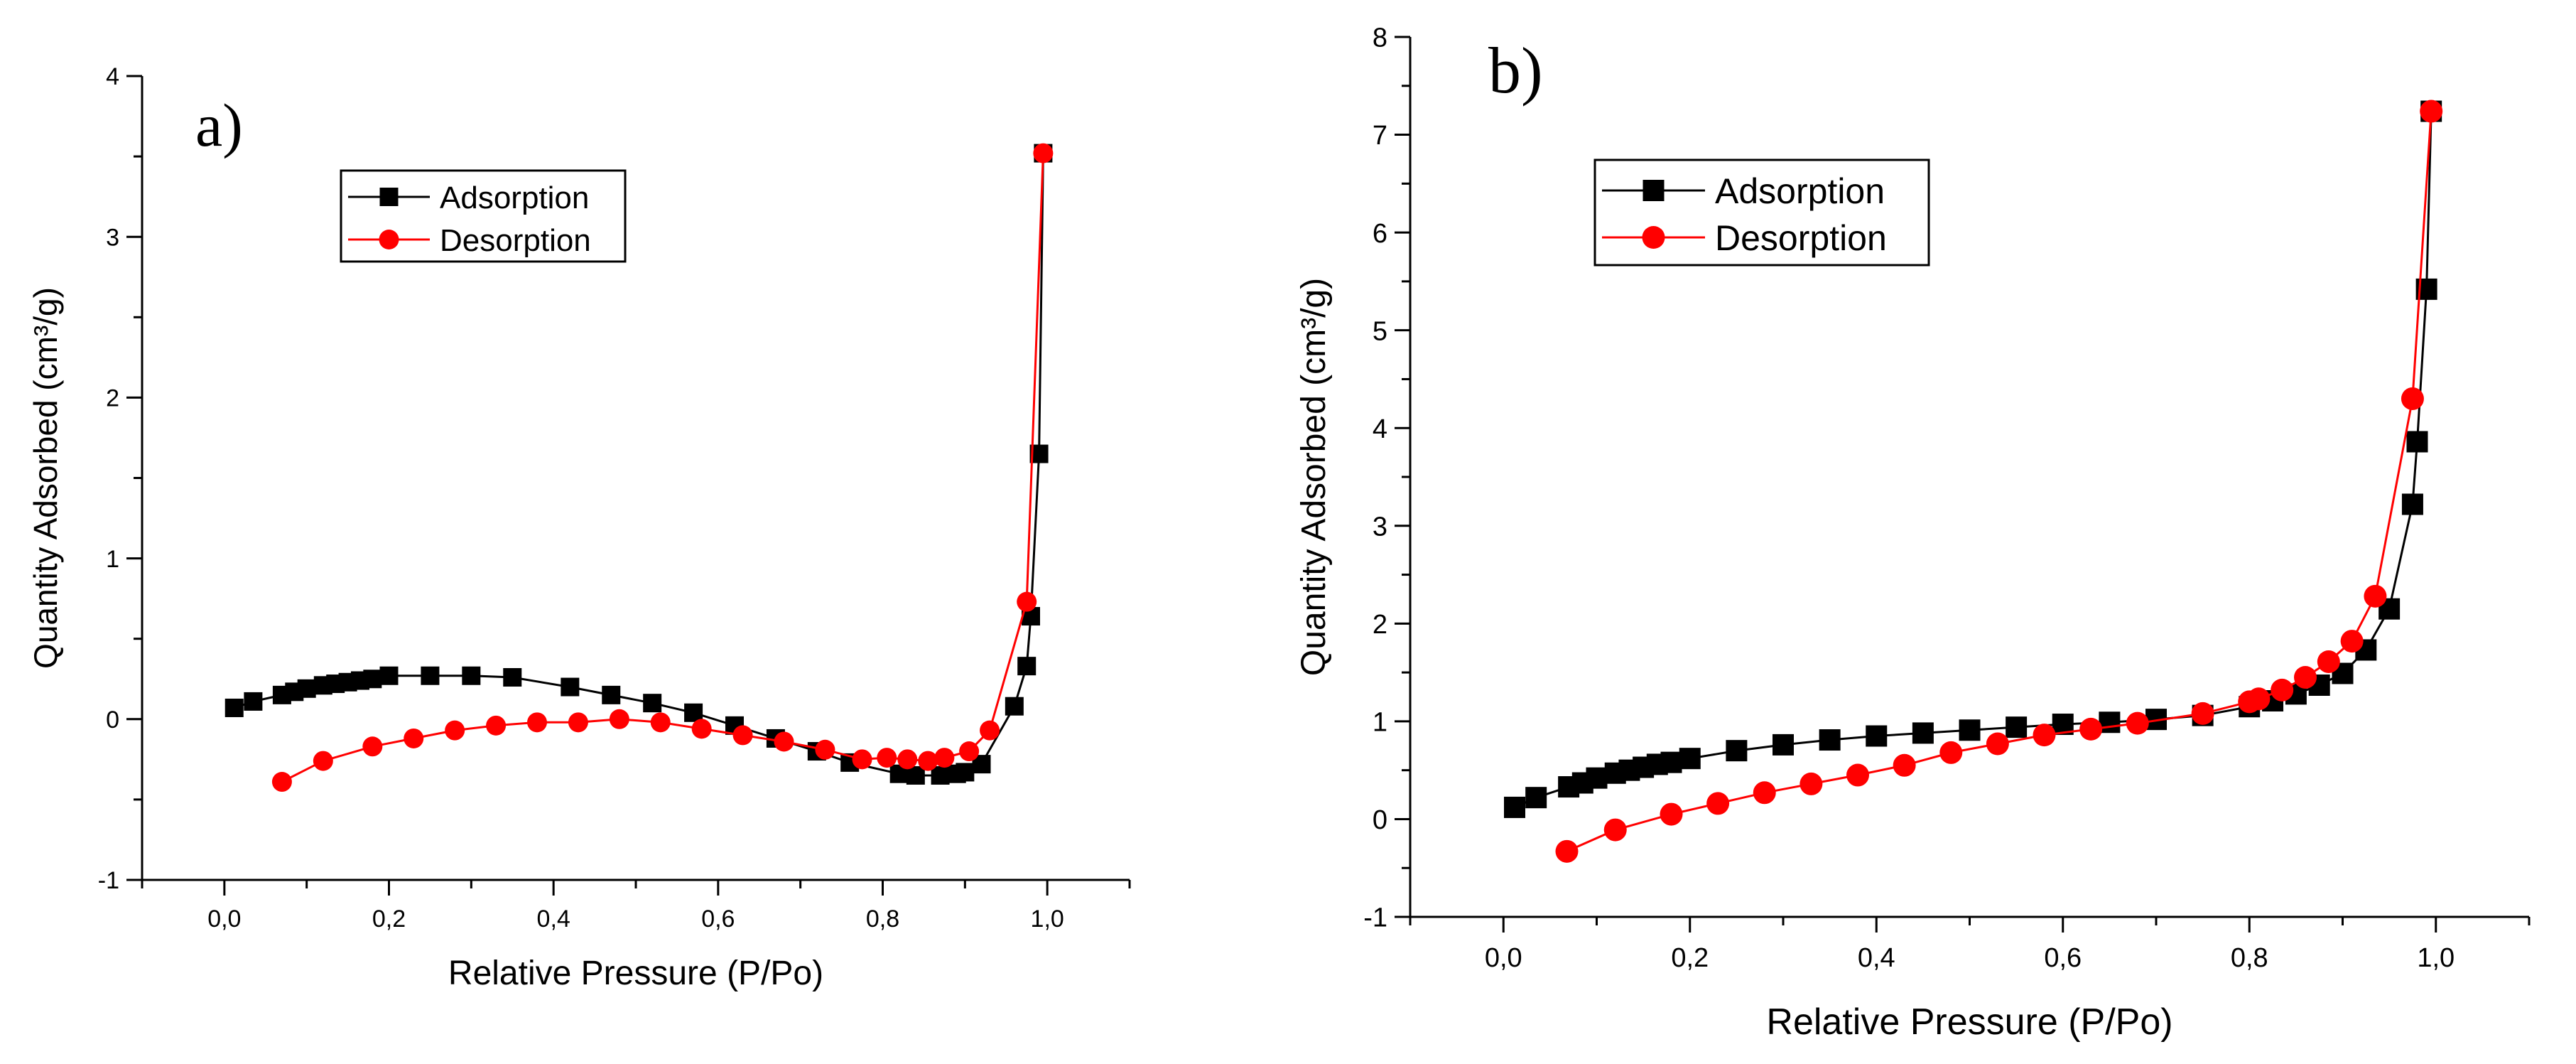 Image resolution: width=2576 pixels, height=1064 pixels. I want to click on y-tick-label: 5, so click(1380, 331).